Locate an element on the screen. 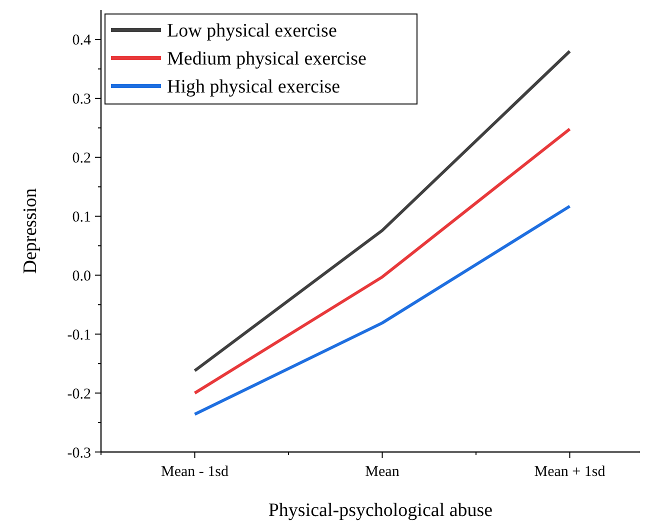 The height and width of the screenshot is (532, 648). y-tick-label: 0.2 is located at coordinates (81, 158).